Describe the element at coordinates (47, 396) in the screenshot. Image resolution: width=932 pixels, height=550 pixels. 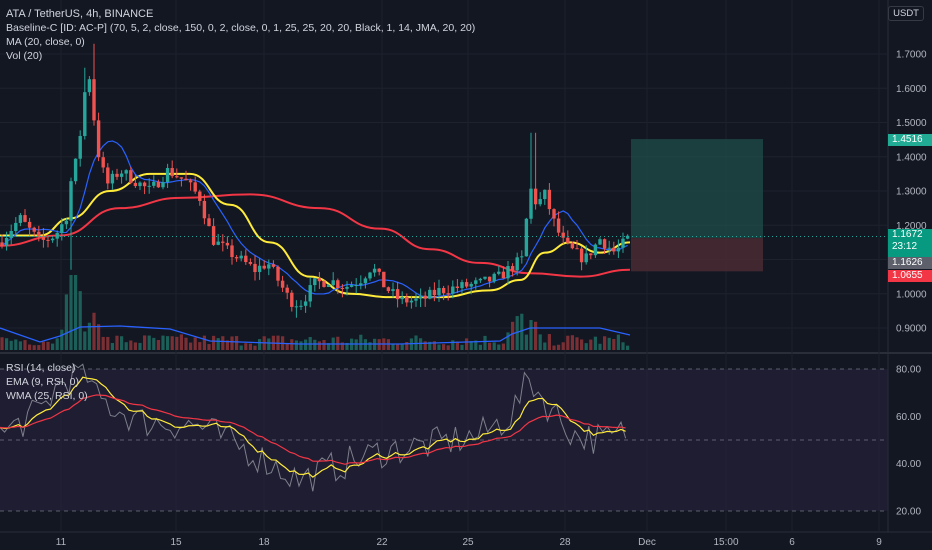
I see `wma-indicator-label: WMA (25, RSI, 0)` at that location.